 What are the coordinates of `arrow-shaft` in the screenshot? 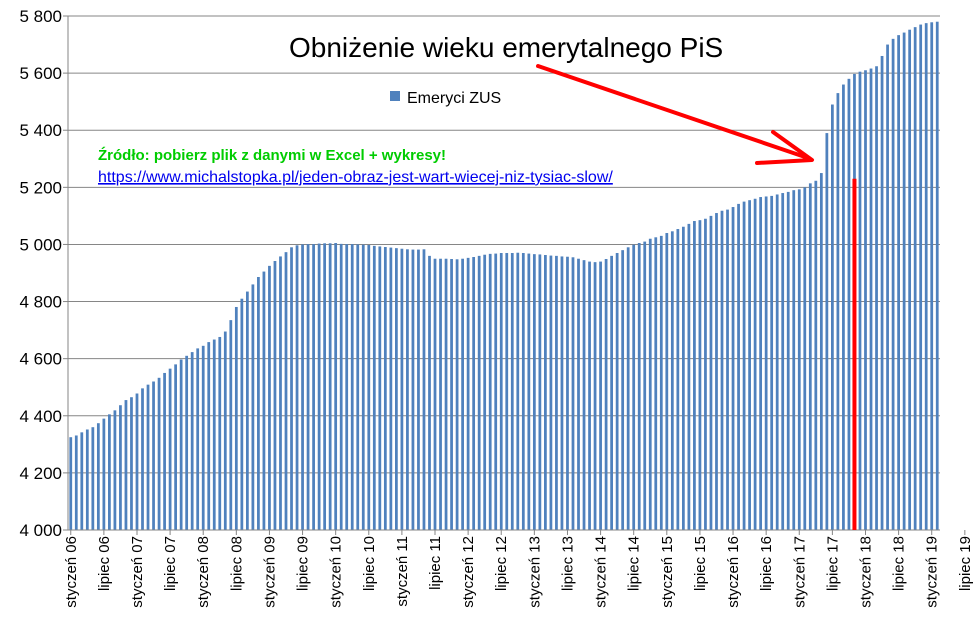 It's located at (673, 112).